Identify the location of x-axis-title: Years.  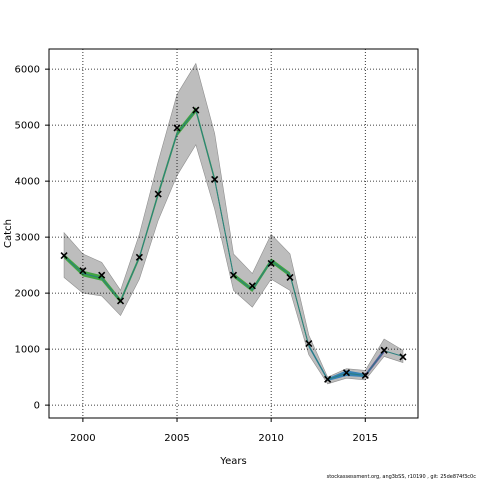
(232, 461).